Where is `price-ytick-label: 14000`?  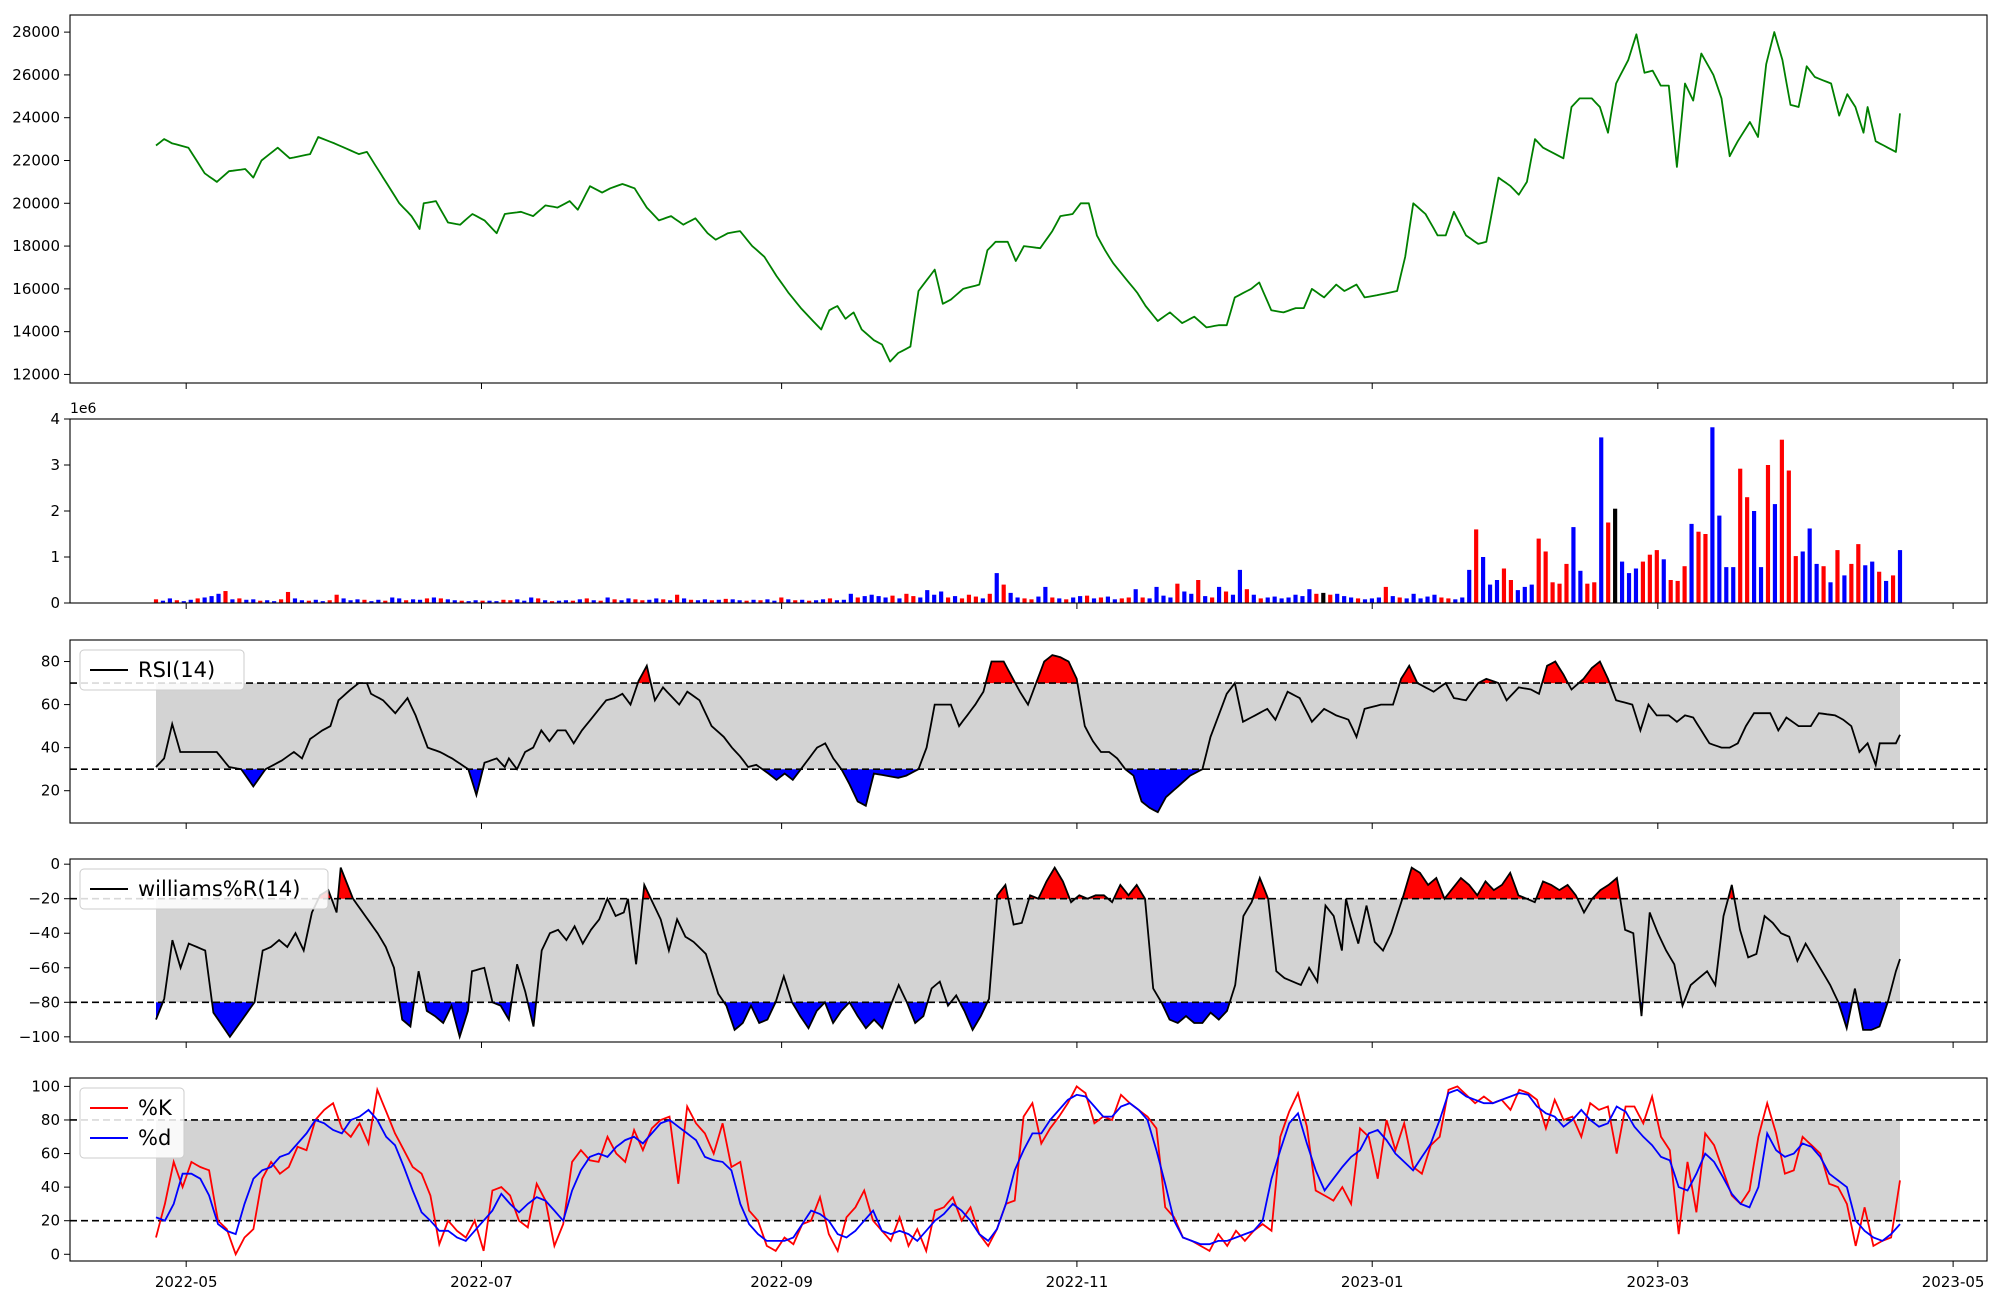
price-ytick-label: 14000 is located at coordinates (36, 332).